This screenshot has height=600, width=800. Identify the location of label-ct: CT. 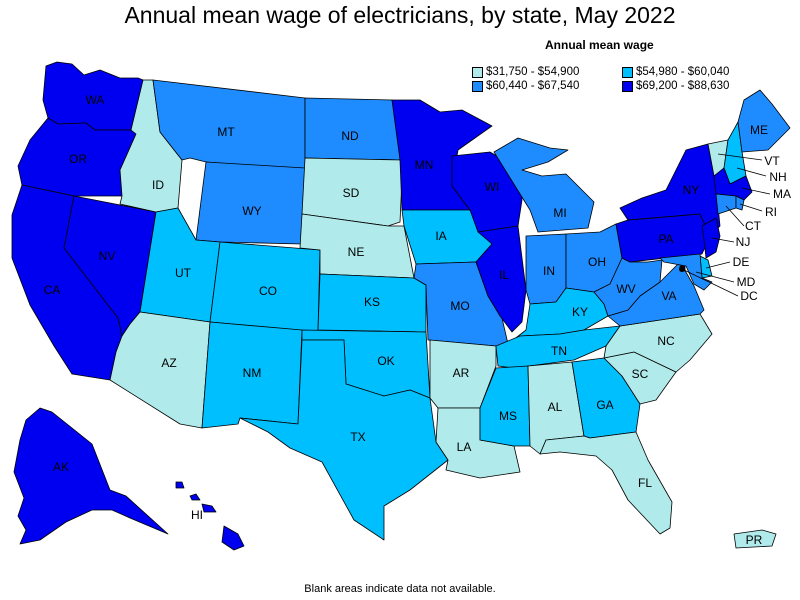
(753, 226).